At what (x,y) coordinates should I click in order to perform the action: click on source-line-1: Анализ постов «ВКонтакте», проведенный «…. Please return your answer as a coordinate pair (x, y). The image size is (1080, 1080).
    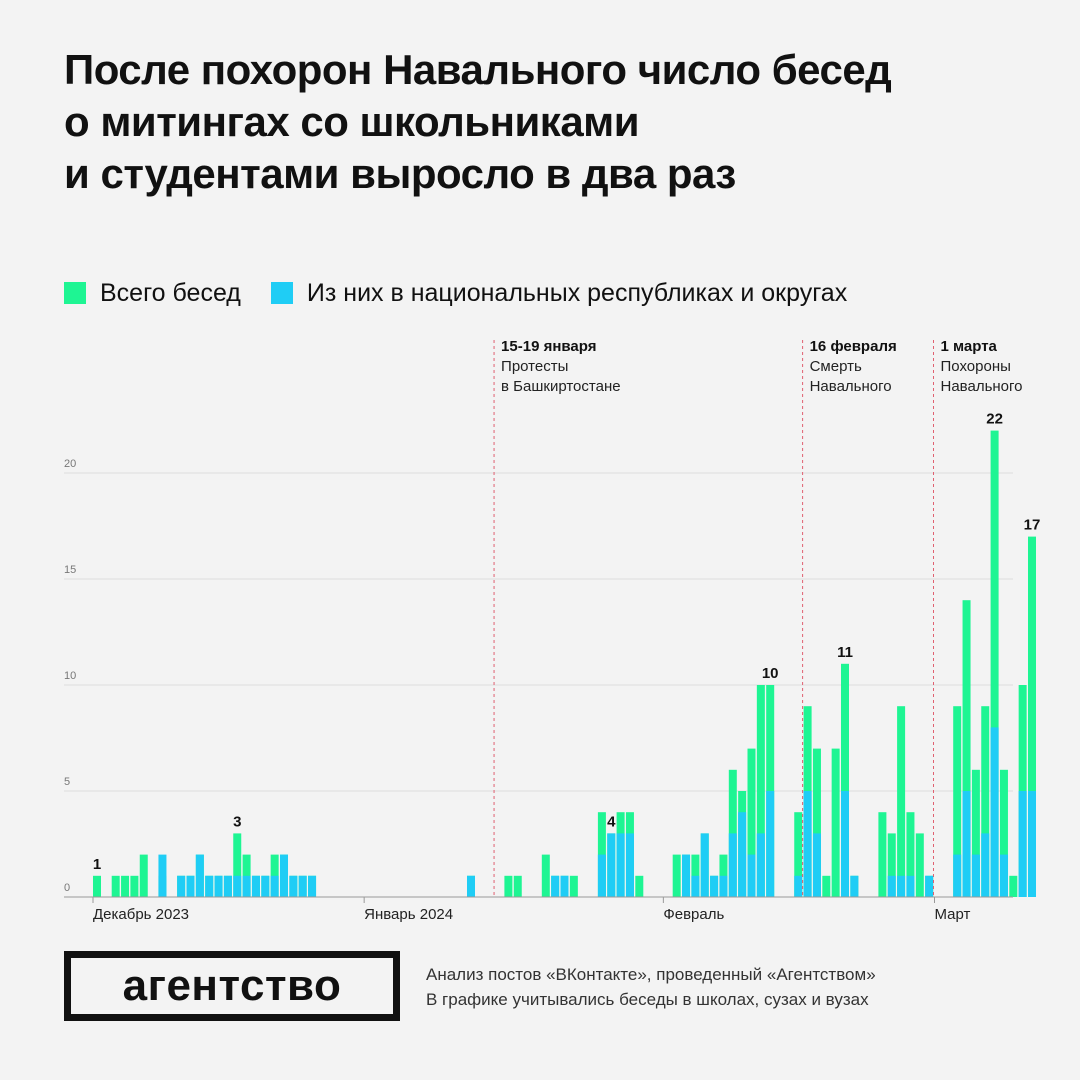
    Looking at the image, I should click on (651, 974).